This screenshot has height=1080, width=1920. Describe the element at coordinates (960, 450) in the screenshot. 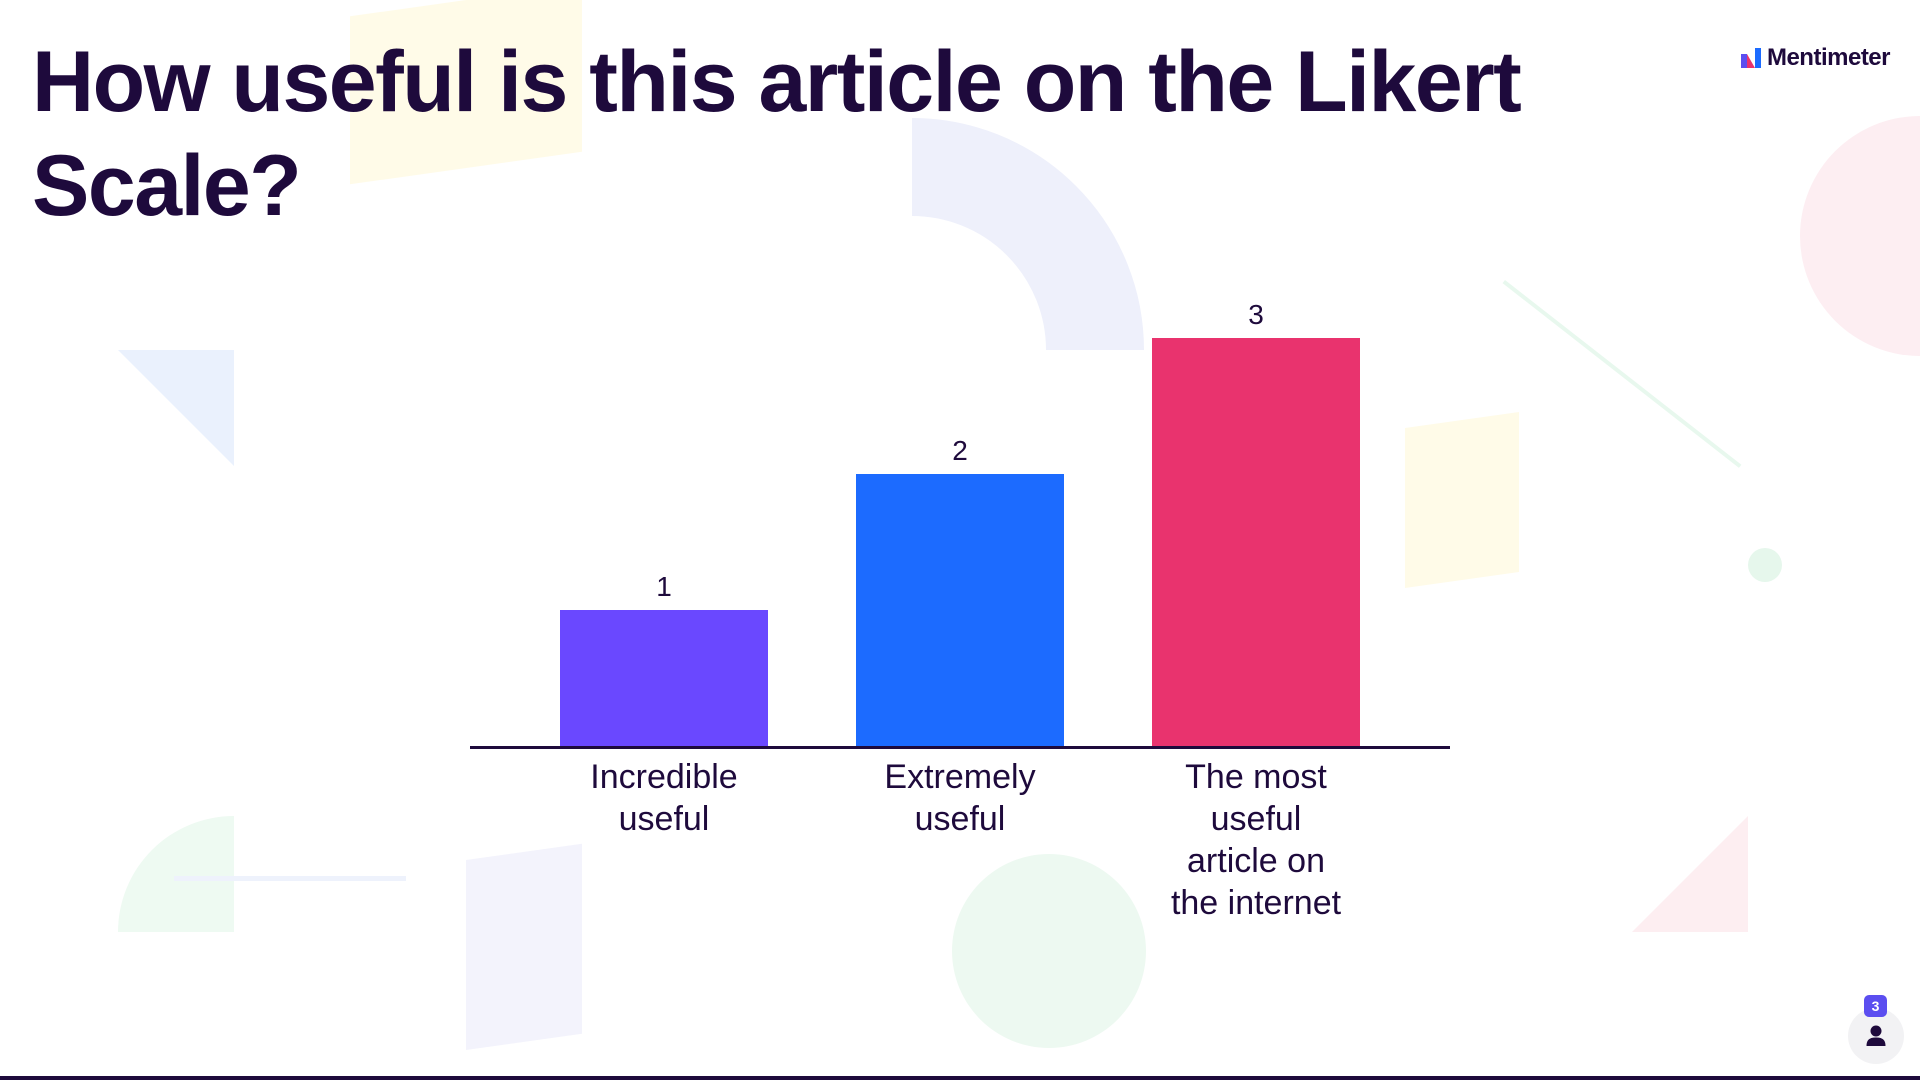

I see `data-label-2: 2` at that location.